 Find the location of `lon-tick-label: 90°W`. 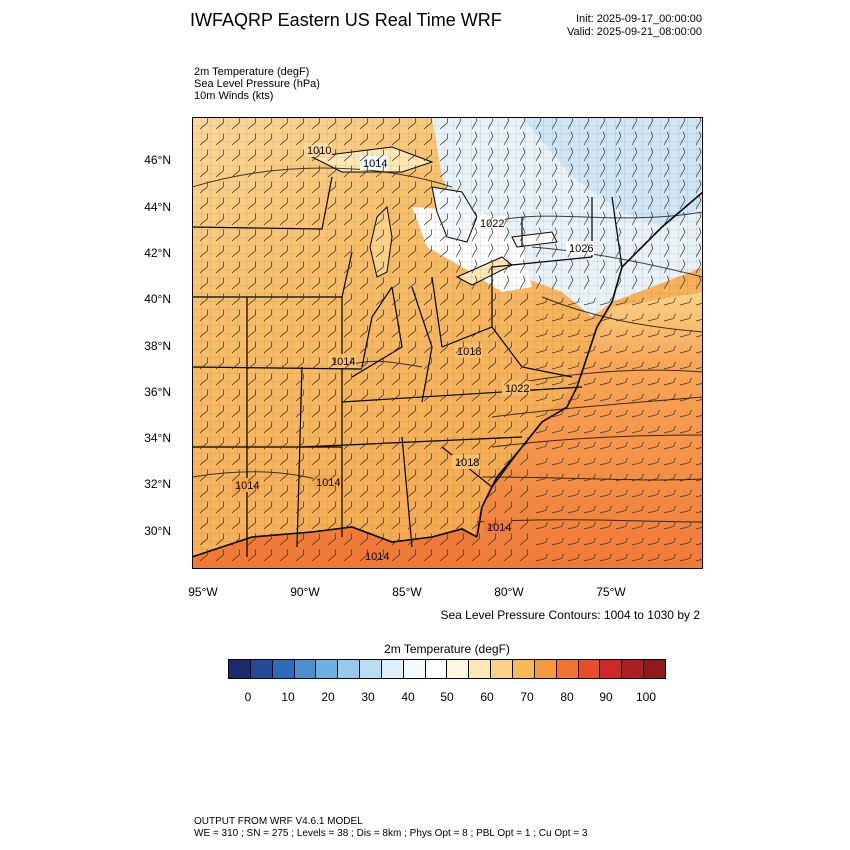

lon-tick-label: 90°W is located at coordinates (305, 592).